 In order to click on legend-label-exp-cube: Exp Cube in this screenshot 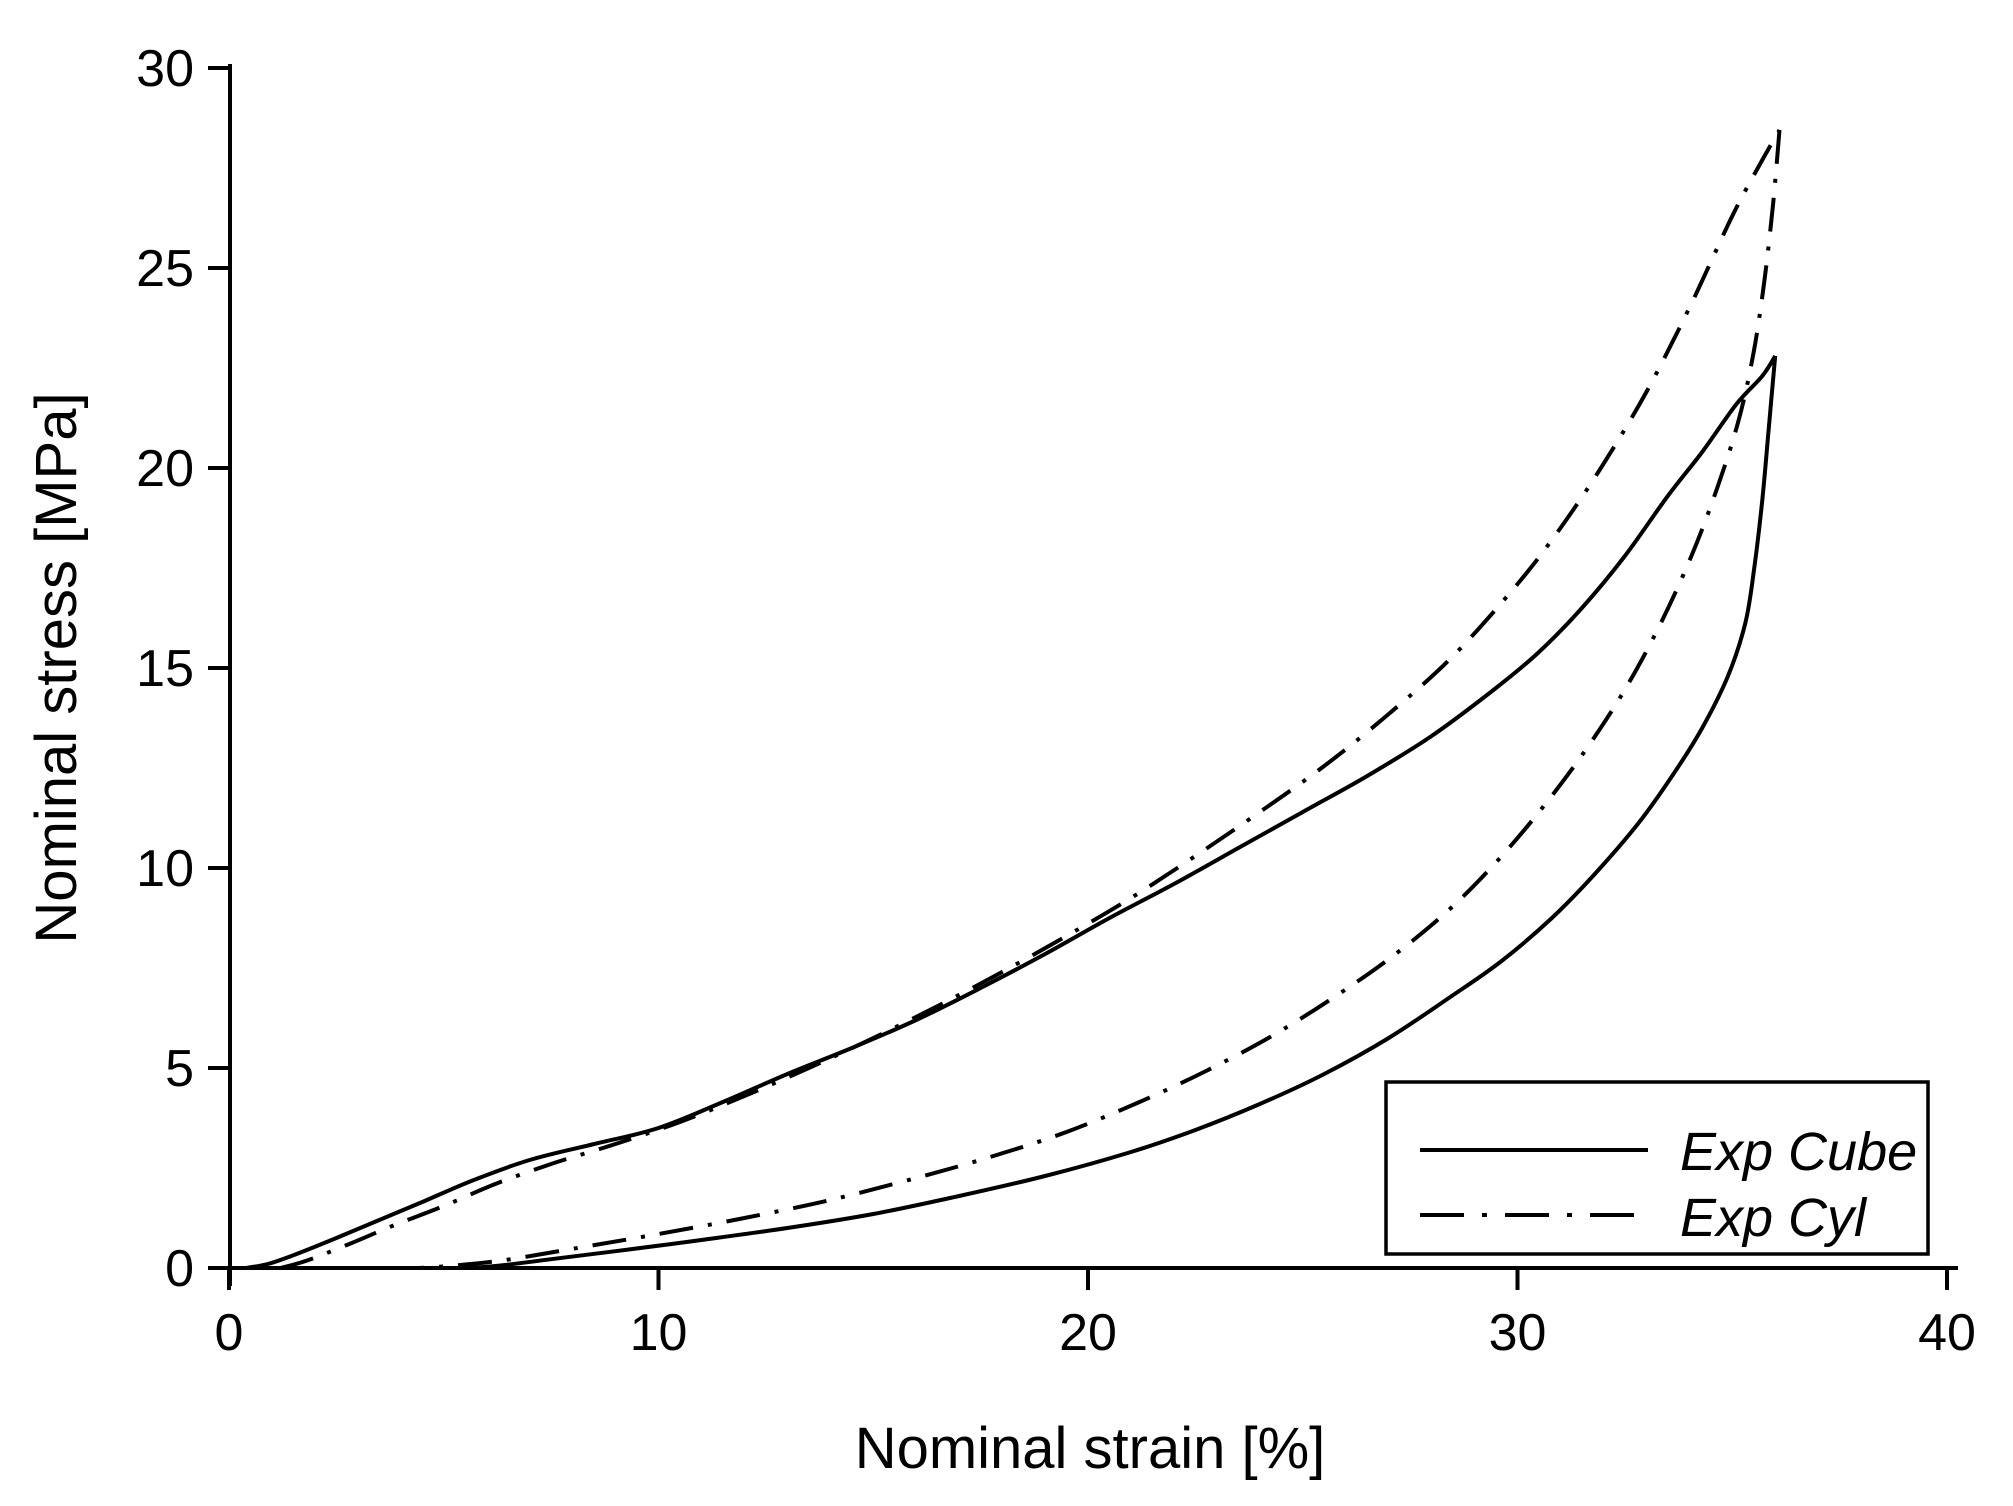, I will do `click(1798, 1152)`.